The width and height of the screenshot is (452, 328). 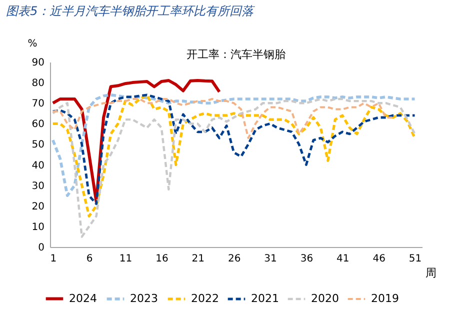 I want to click on x-tick-label: 11, so click(x=125, y=259).